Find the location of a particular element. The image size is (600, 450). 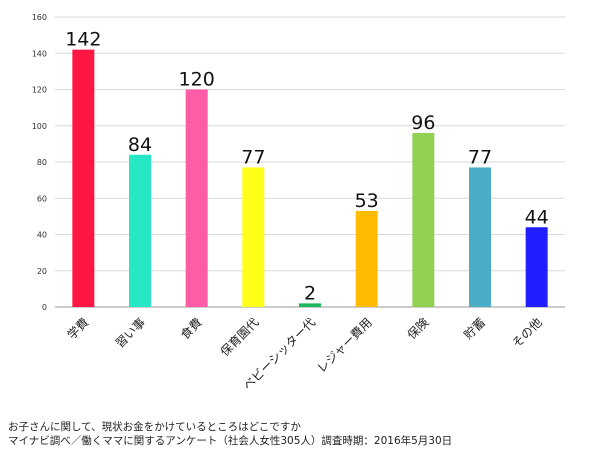

y-tick-label: 140 is located at coordinates (39, 53).